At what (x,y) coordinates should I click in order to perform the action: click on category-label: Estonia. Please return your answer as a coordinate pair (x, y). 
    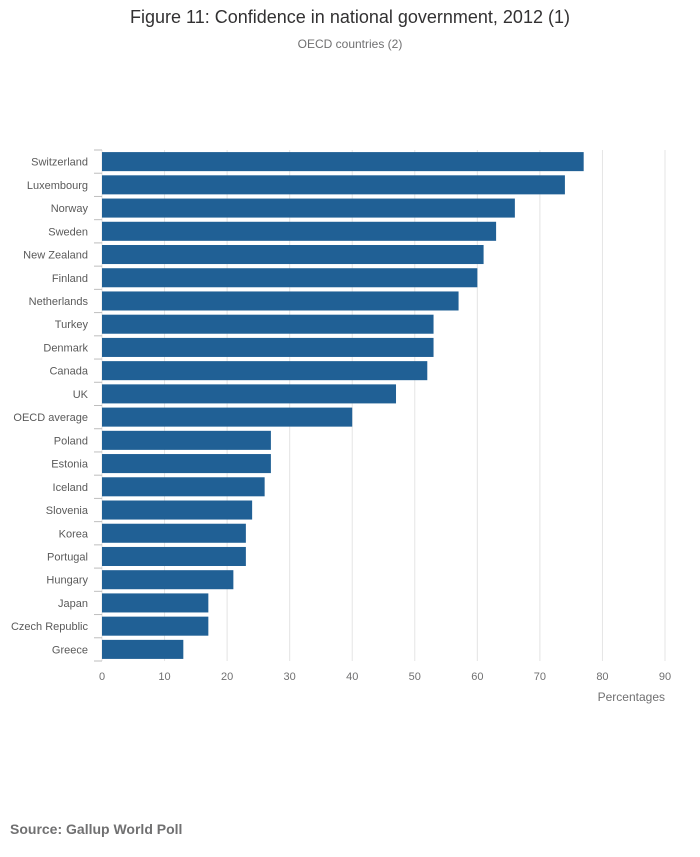
    Looking at the image, I should click on (70, 465).